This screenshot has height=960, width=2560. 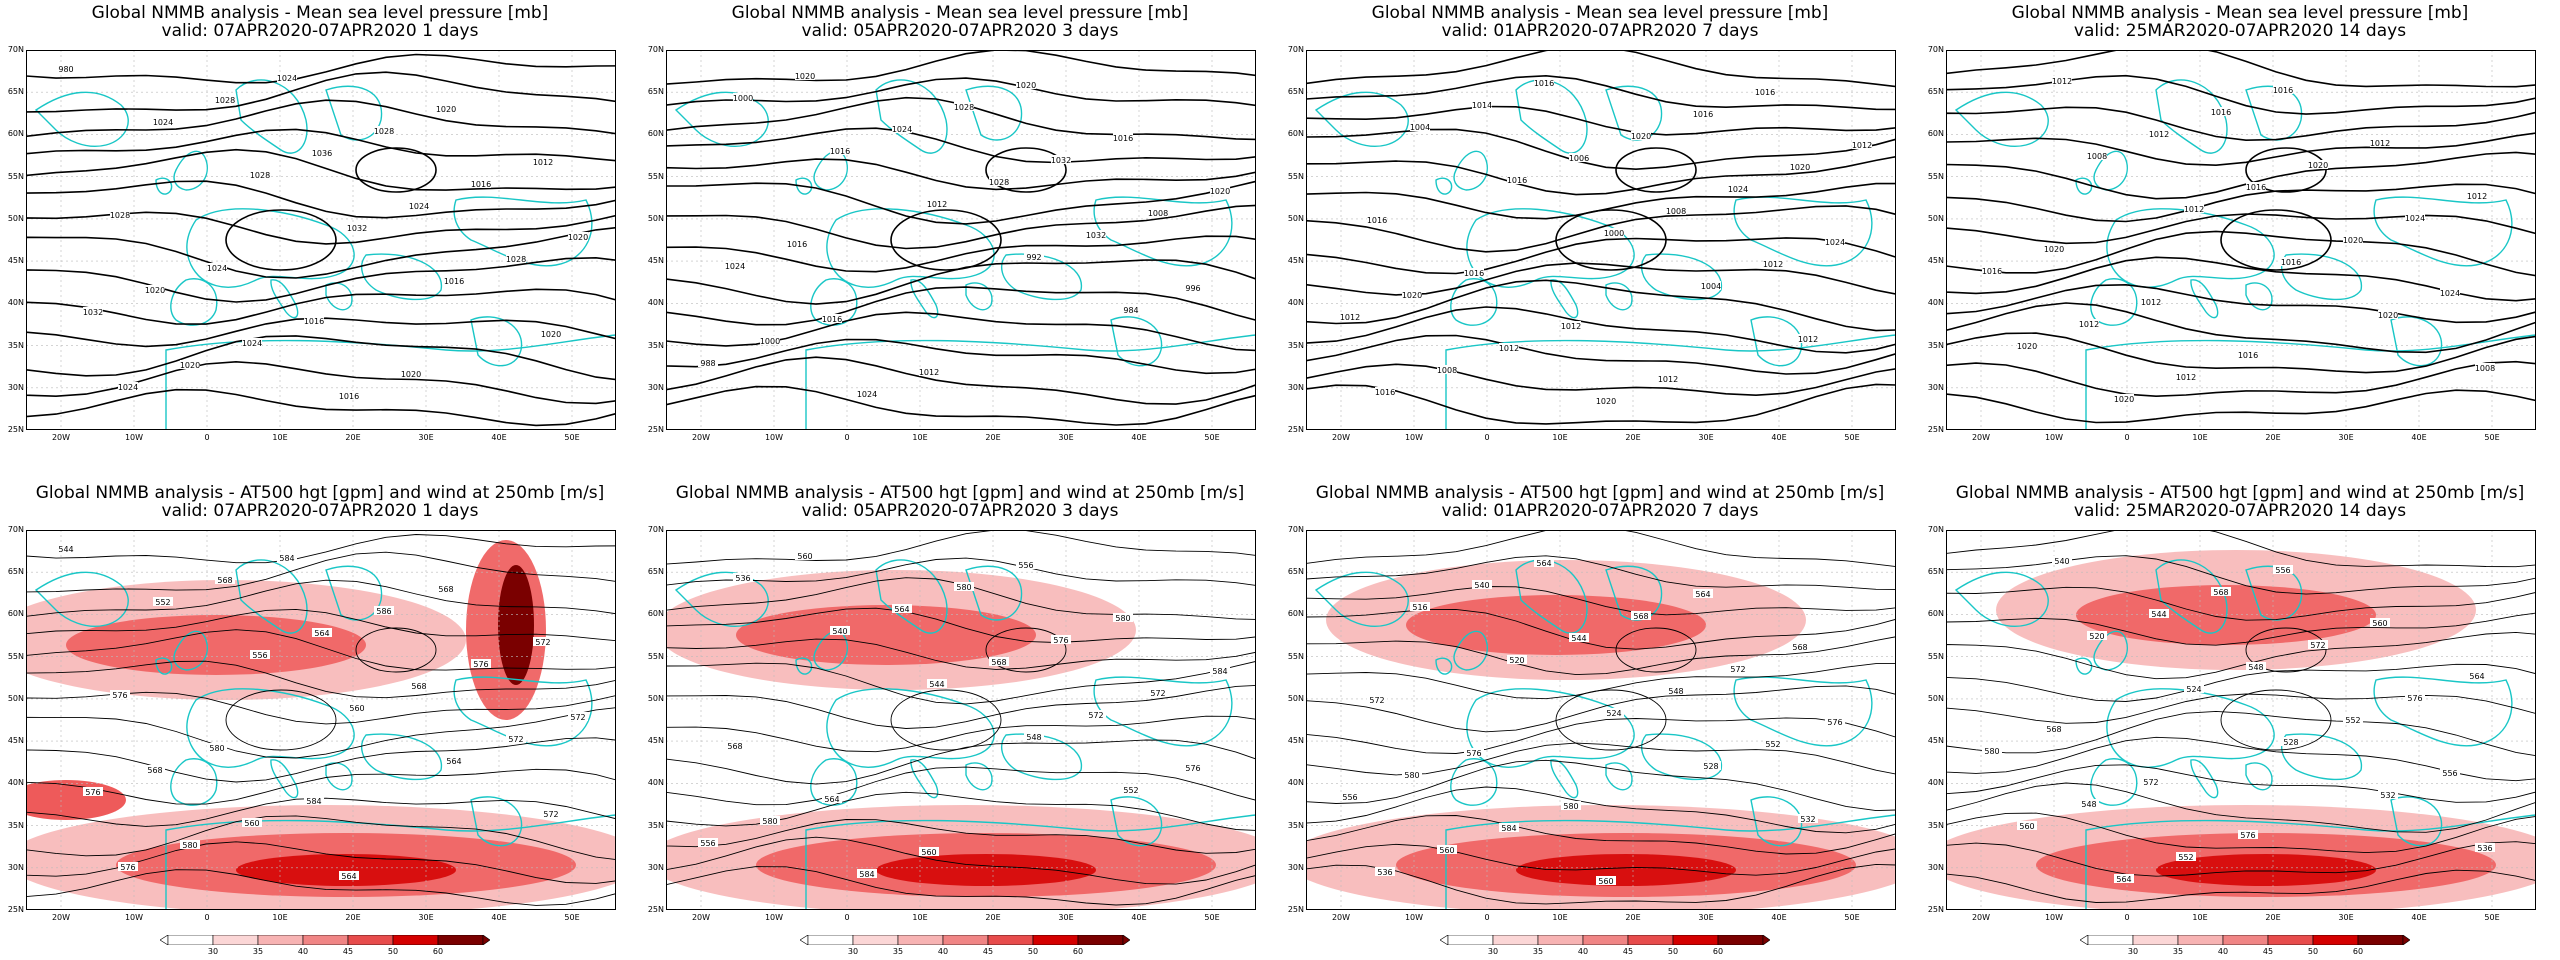 What do you see at coordinates (65, 69) in the screenshot?
I see `contour-label: 980` at bounding box center [65, 69].